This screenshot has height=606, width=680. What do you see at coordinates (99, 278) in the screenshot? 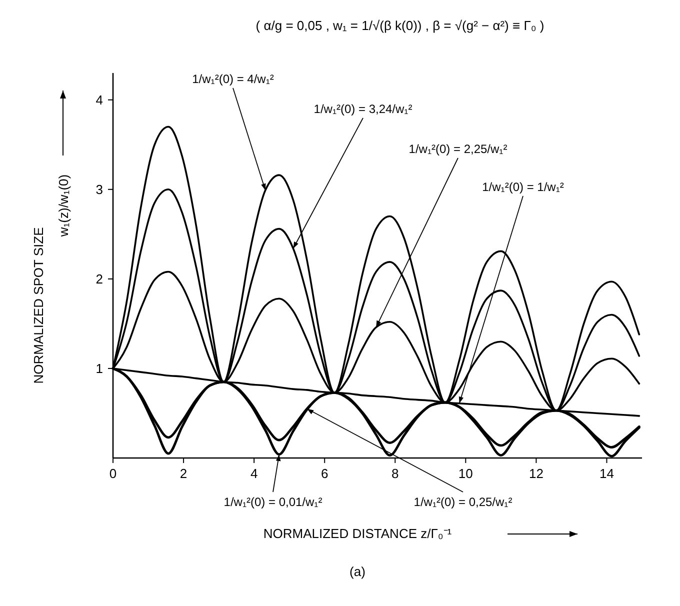
I see `y-tick-label: 2` at bounding box center [99, 278].